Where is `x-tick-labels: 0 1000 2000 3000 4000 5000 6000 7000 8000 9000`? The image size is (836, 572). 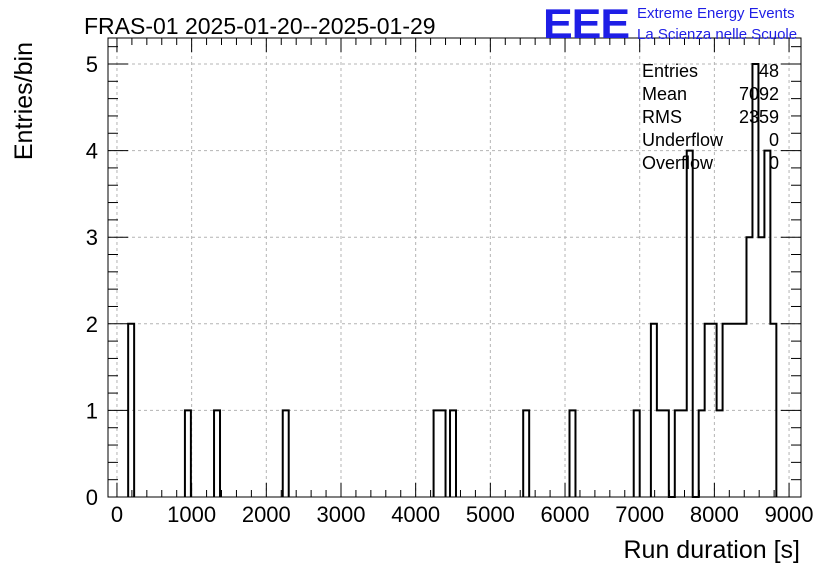 x-tick-labels: 0 1000 2000 3000 4000 5000 6000 7000 8000 9000 is located at coordinates (462, 514).